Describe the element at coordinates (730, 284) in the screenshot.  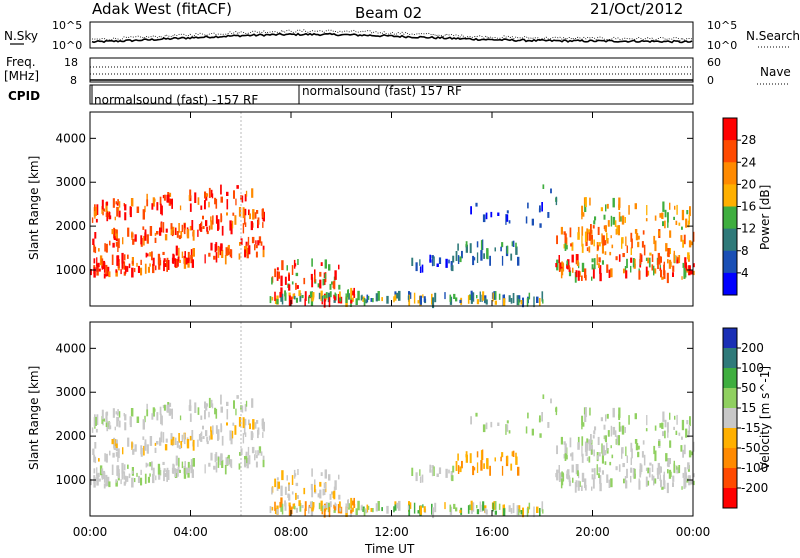
I see `colorbar-swatch` at that location.